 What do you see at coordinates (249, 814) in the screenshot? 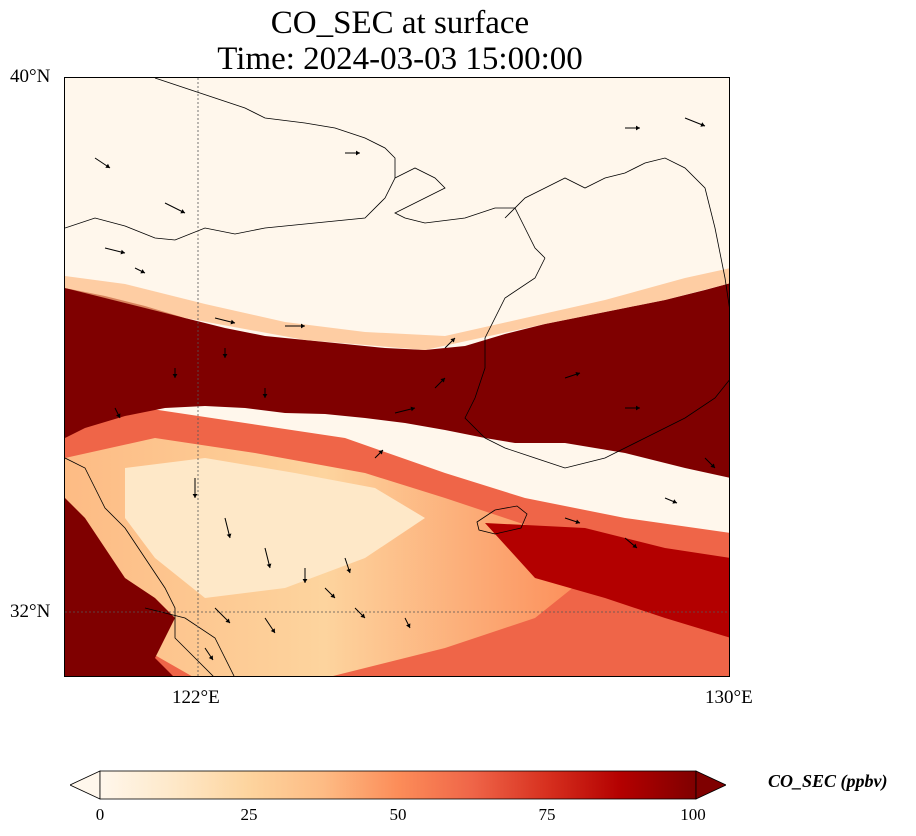
I see `colorbar-tick-25: 25` at bounding box center [249, 814].